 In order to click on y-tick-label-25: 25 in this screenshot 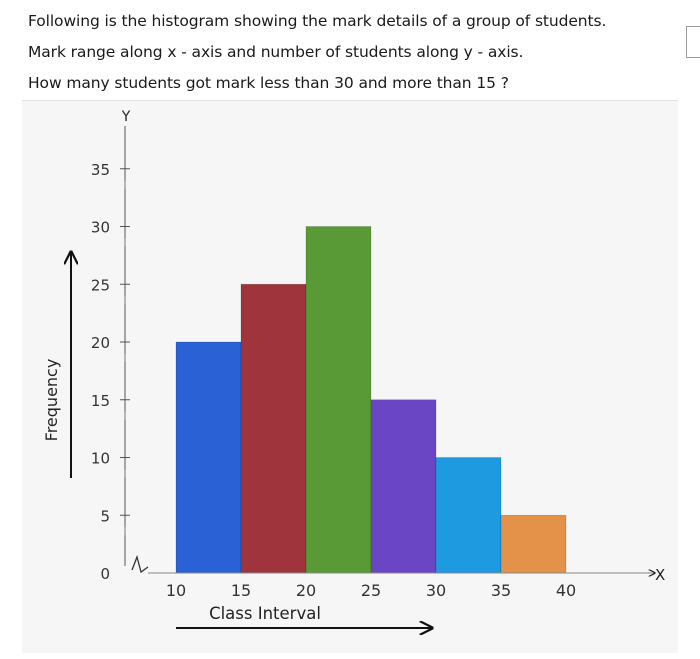, I will do `click(100, 285)`.